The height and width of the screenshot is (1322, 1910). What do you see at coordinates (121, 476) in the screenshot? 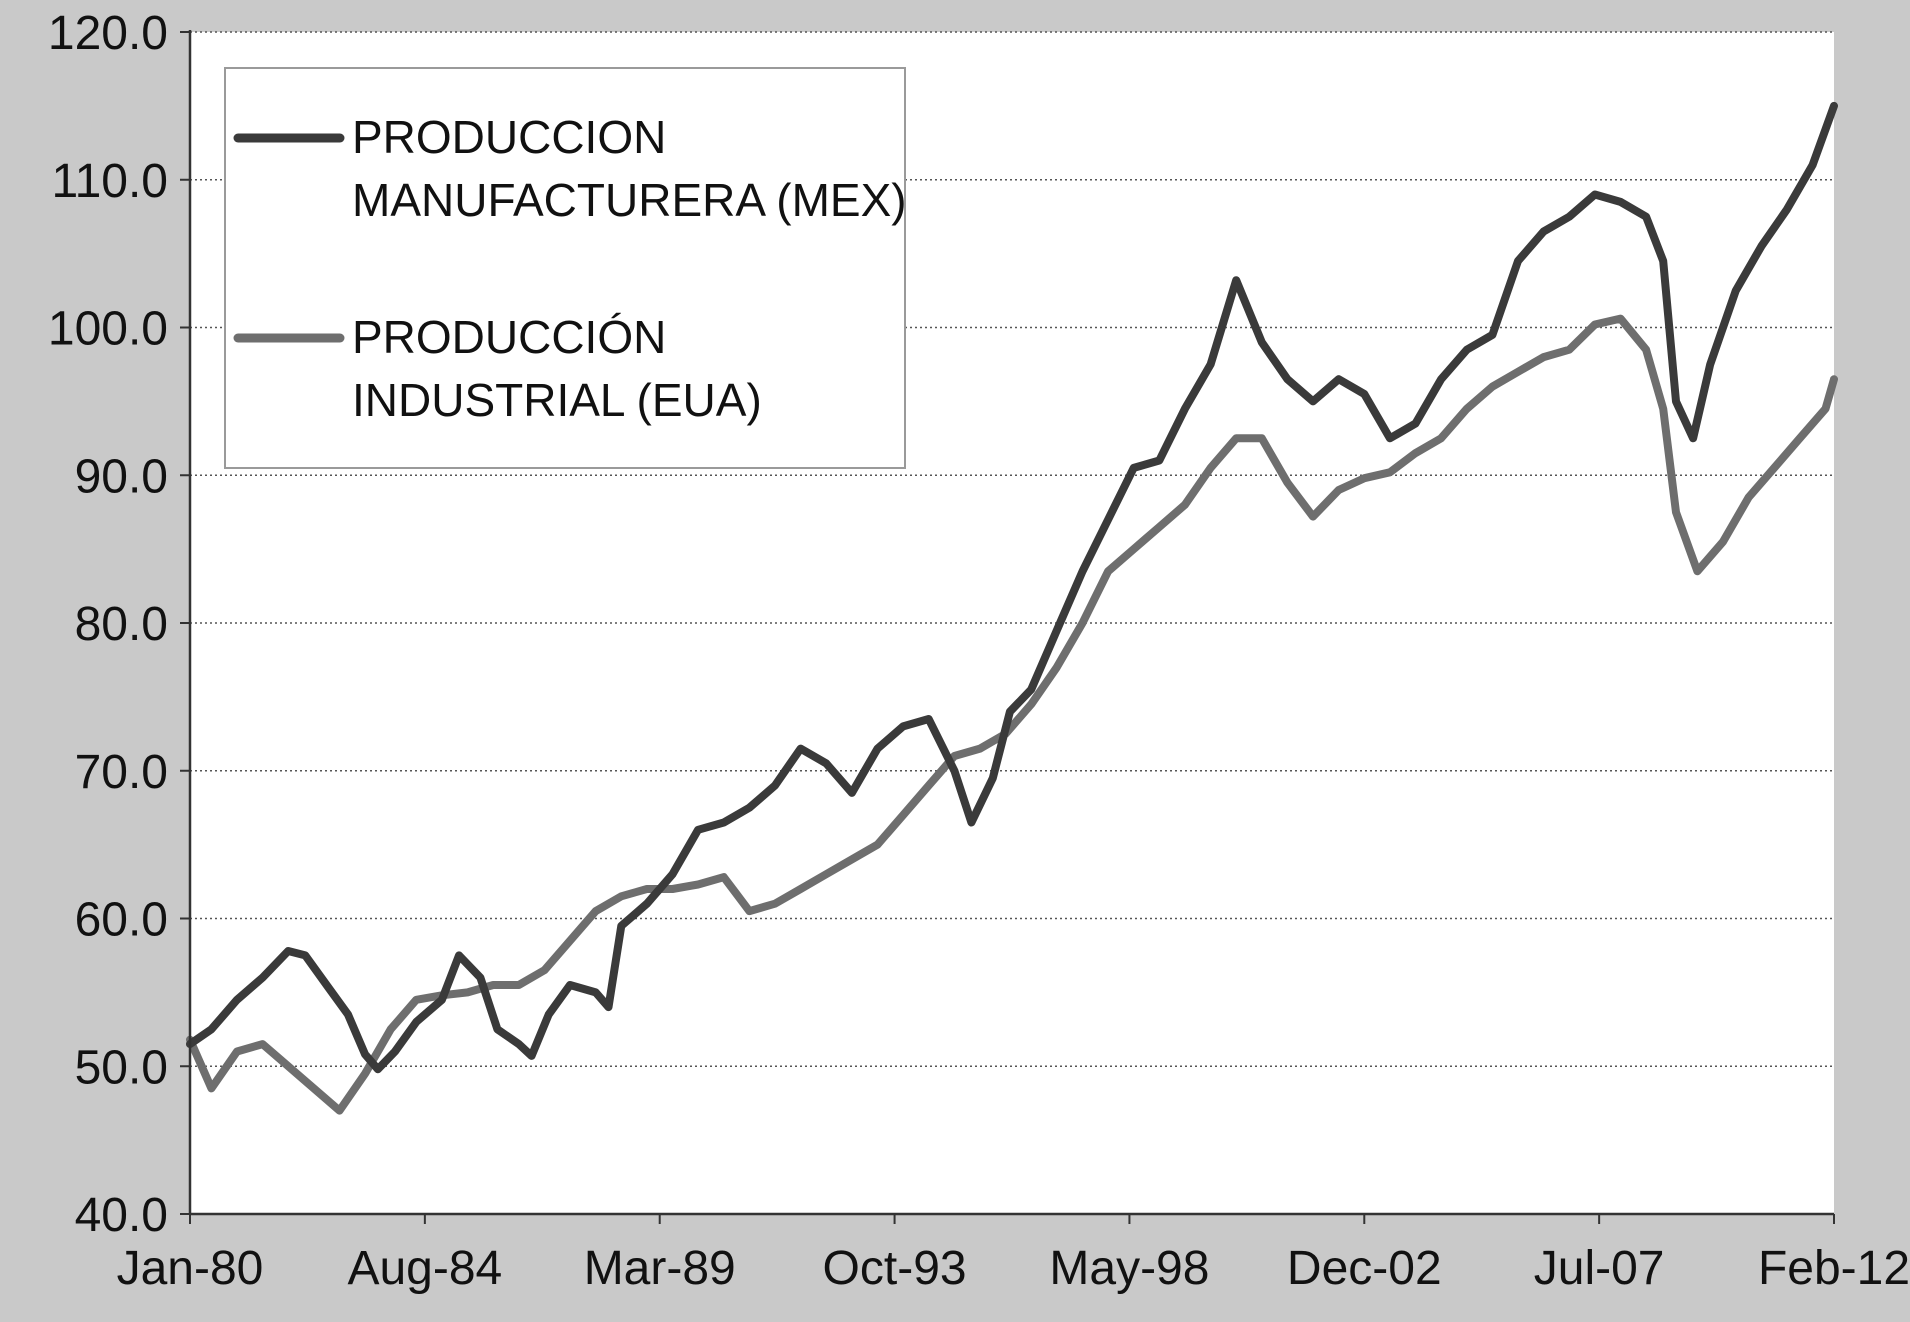
I see `y-tick-label: 90.0` at bounding box center [121, 476].